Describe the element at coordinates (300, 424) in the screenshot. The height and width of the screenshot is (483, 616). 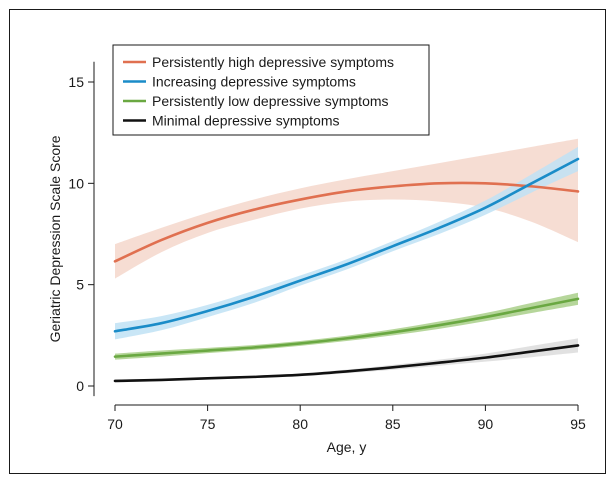
I see `x-tick-label: 80` at that location.